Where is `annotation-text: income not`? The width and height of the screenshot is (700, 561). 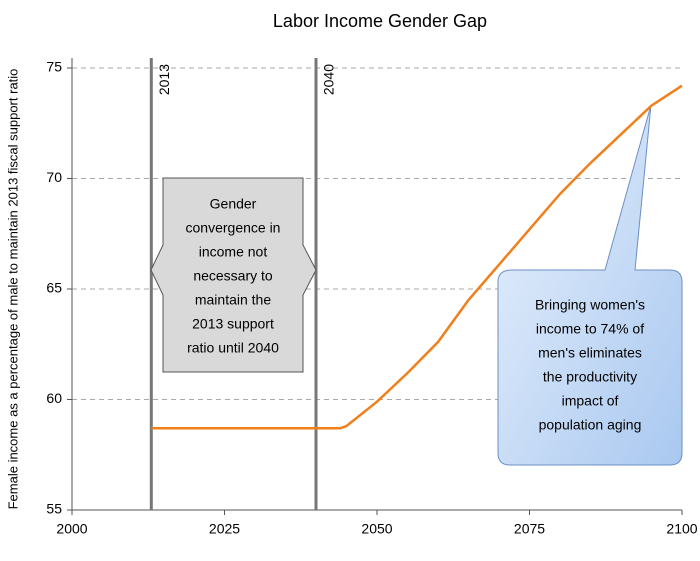
annotation-text: income not is located at coordinates (233, 252).